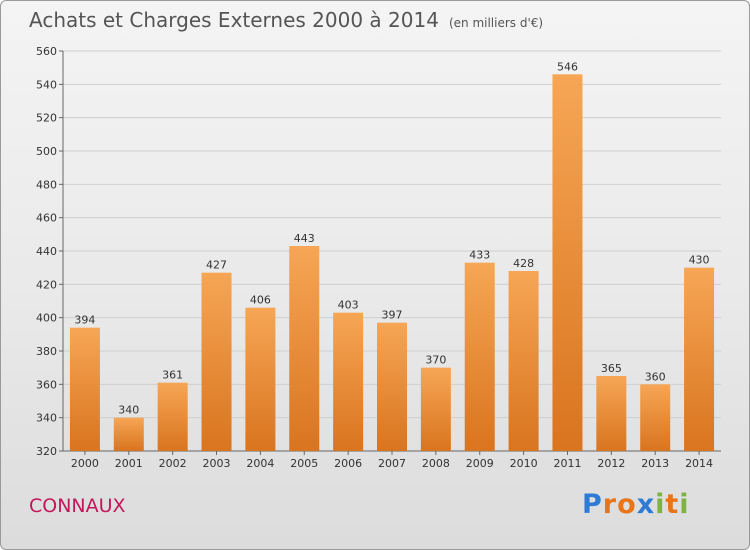 Image resolution: width=750 pixels, height=550 pixels. Describe the element at coordinates (592, 504) in the screenshot. I see `logo-letter: P` at that location.